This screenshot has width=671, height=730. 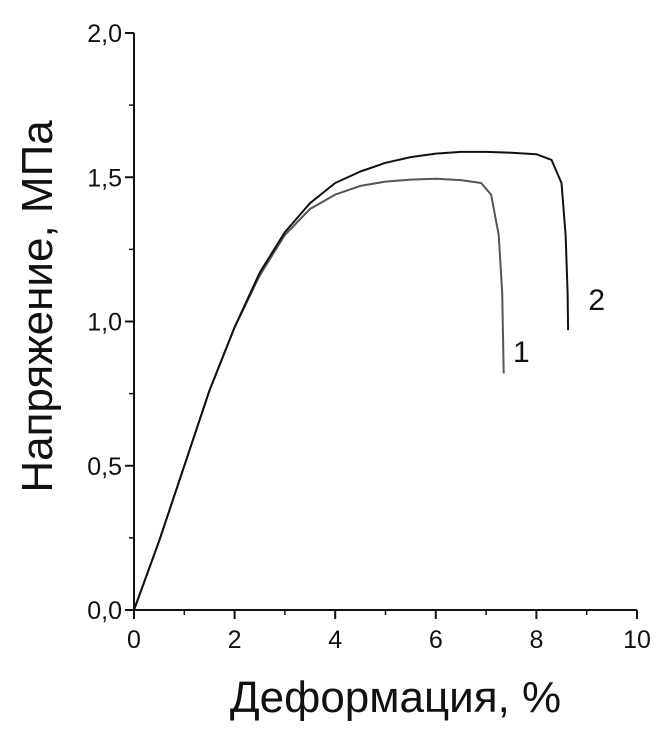 I want to click on x-tick-label: 6, so click(x=436, y=640).